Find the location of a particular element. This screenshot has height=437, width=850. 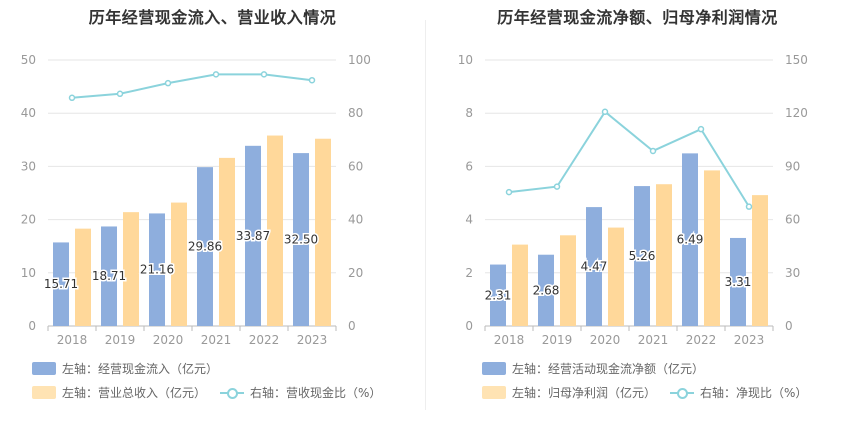

y-left-tick-label: 40 is located at coordinates (28, 113).